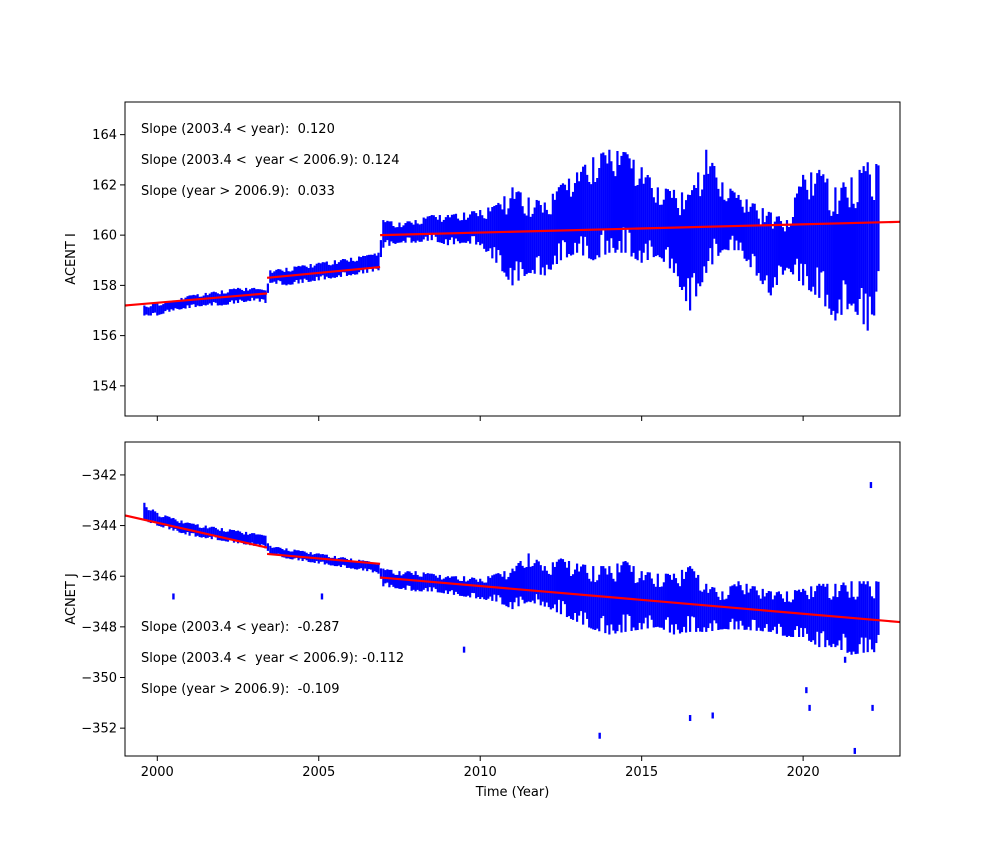  What do you see at coordinates (641, 772) in the screenshot?
I see `bottom-x-tick-label-3: 2015` at bounding box center [641, 772].